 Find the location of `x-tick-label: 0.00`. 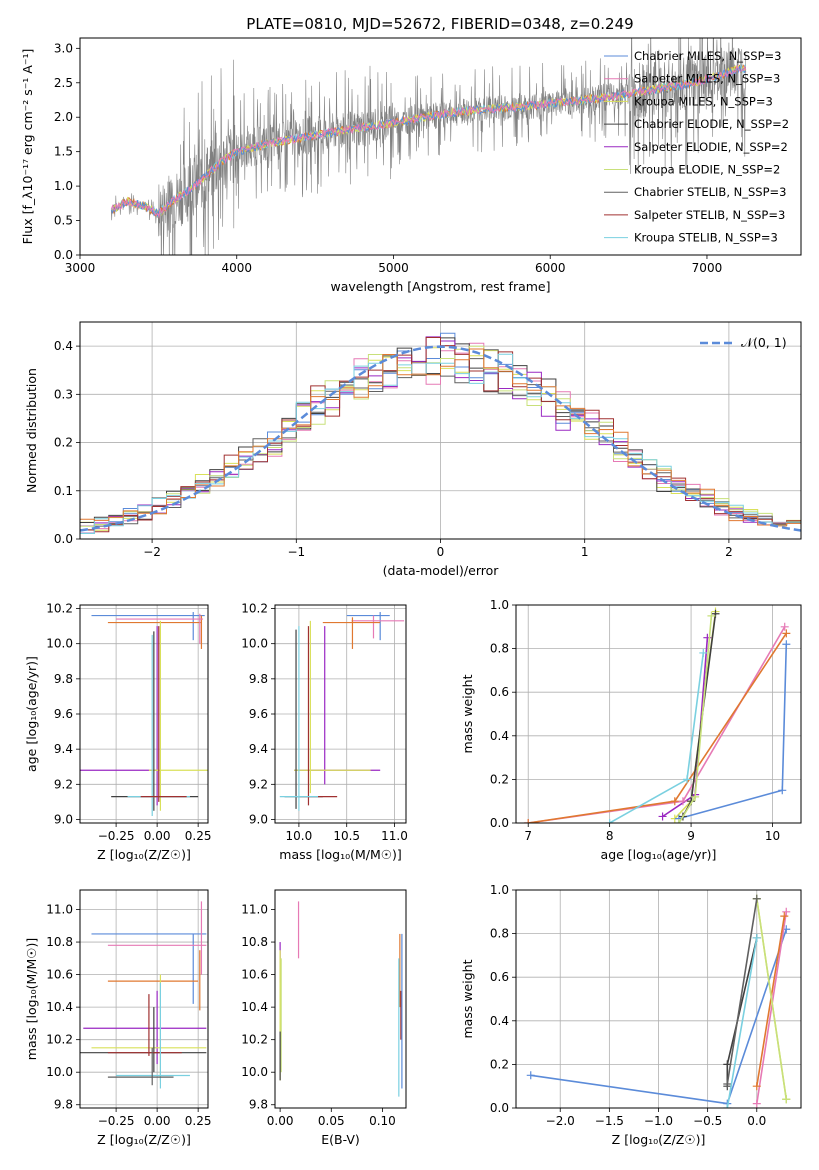

x-tick-label: 0.00 is located at coordinates (157, 1121).